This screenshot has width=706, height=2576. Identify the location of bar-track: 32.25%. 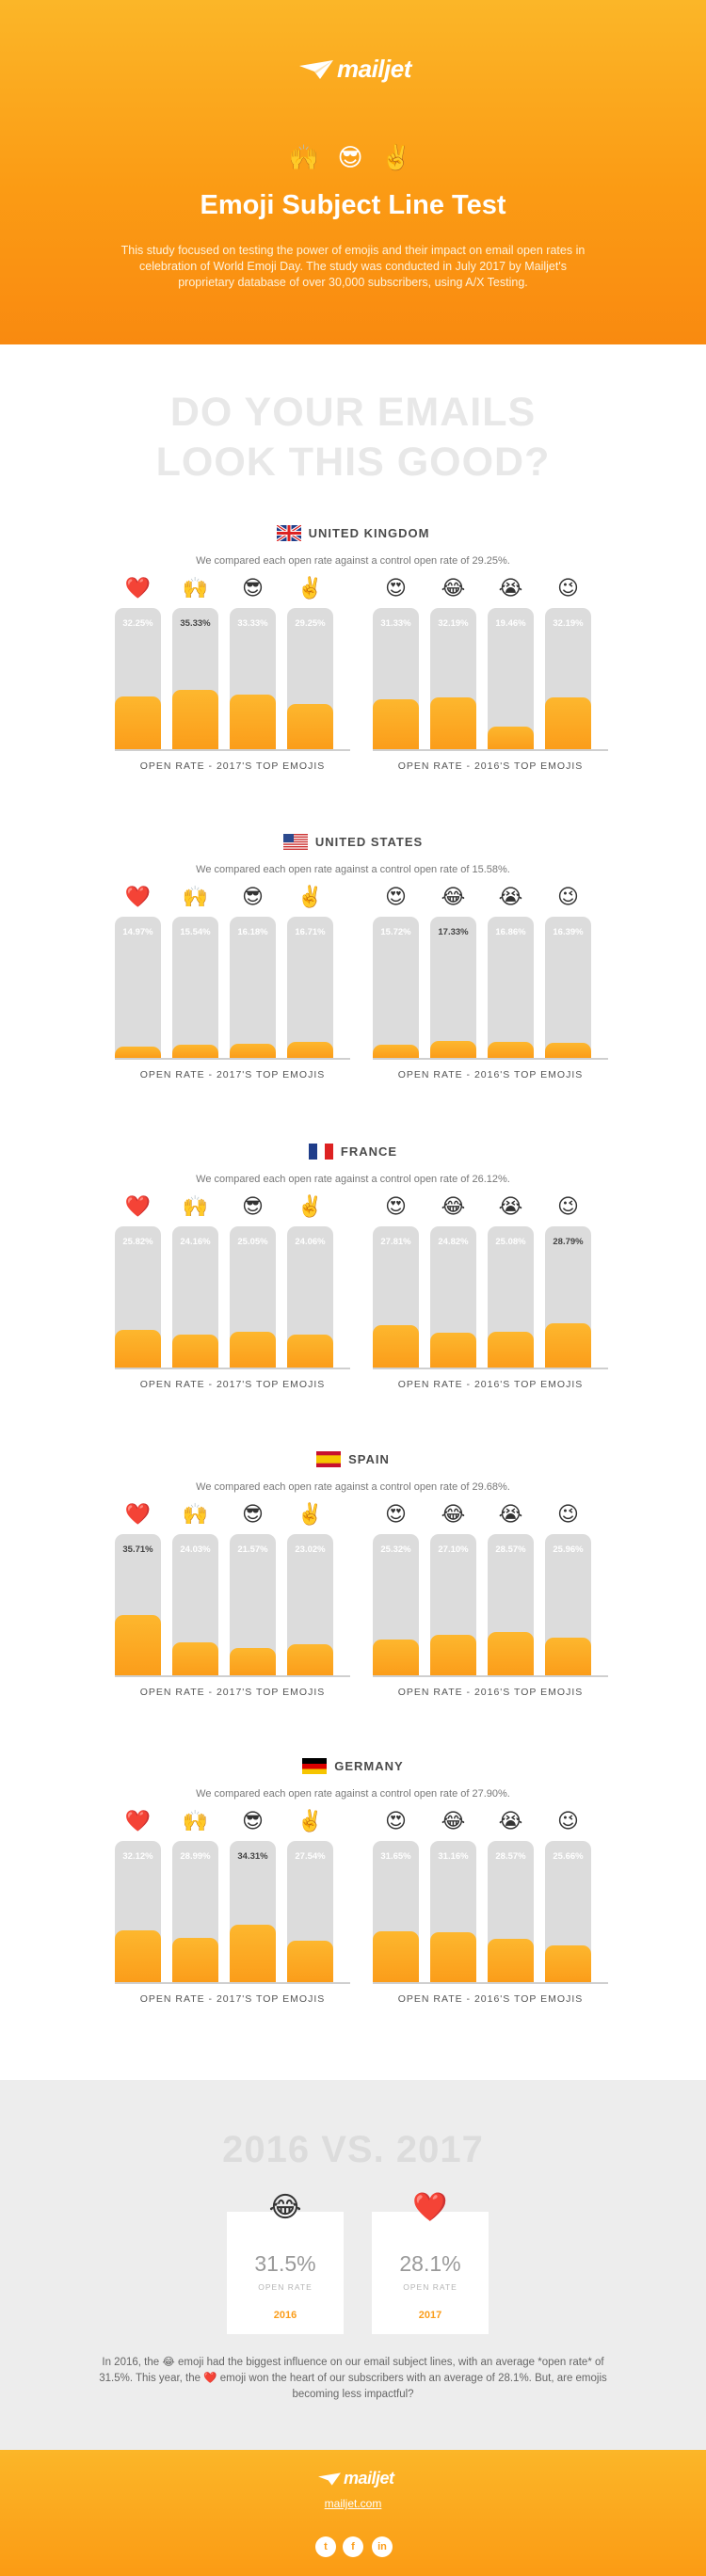
(138, 678).